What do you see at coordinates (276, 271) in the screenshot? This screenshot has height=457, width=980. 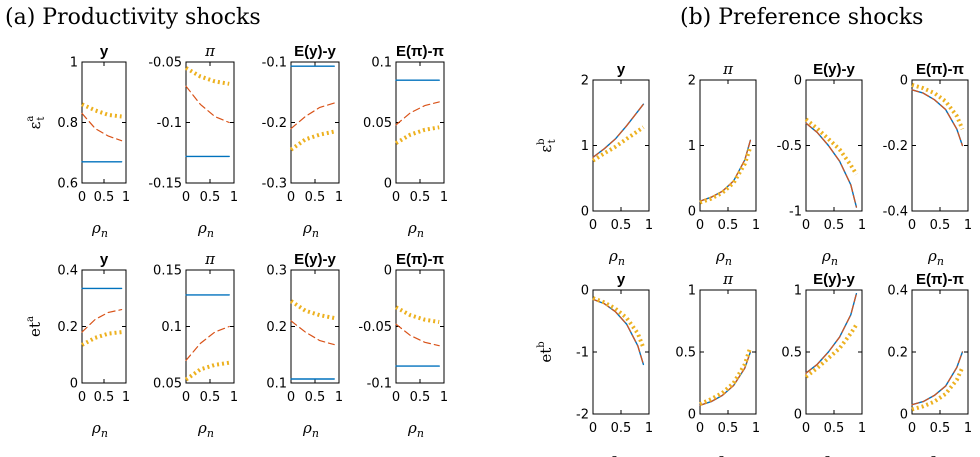 I see `y-tick-label: 0.3` at bounding box center [276, 271].